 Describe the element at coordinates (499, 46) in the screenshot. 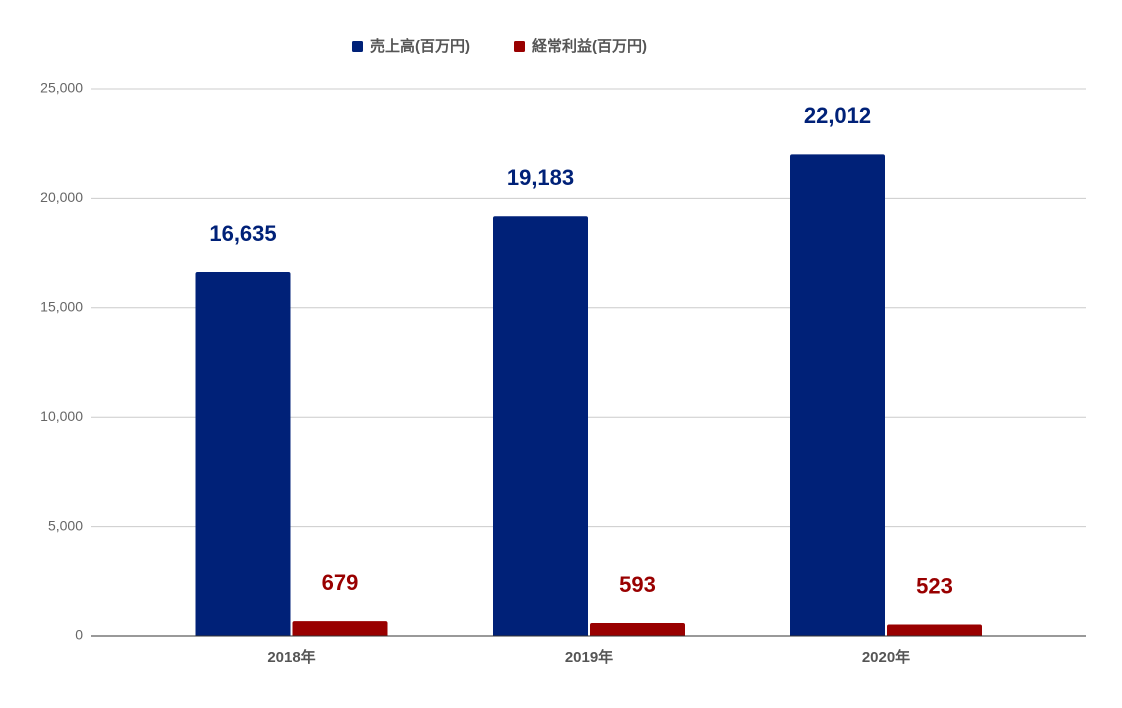

I see `legend: 売上高(百万円) 経常利益(百万円)` at that location.